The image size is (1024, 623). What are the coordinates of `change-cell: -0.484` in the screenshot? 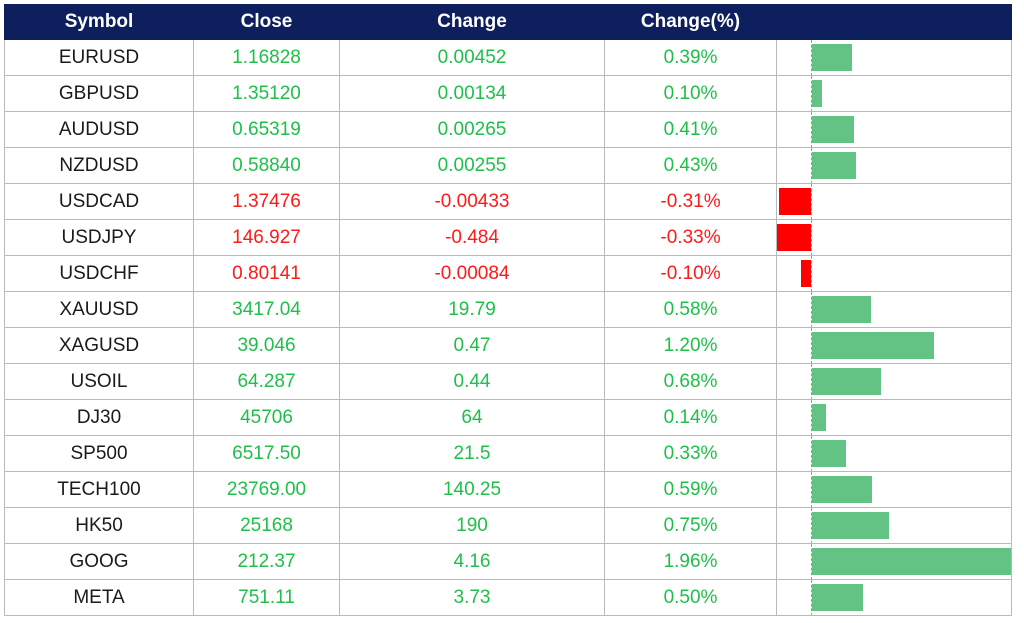 It's located at (472, 237).